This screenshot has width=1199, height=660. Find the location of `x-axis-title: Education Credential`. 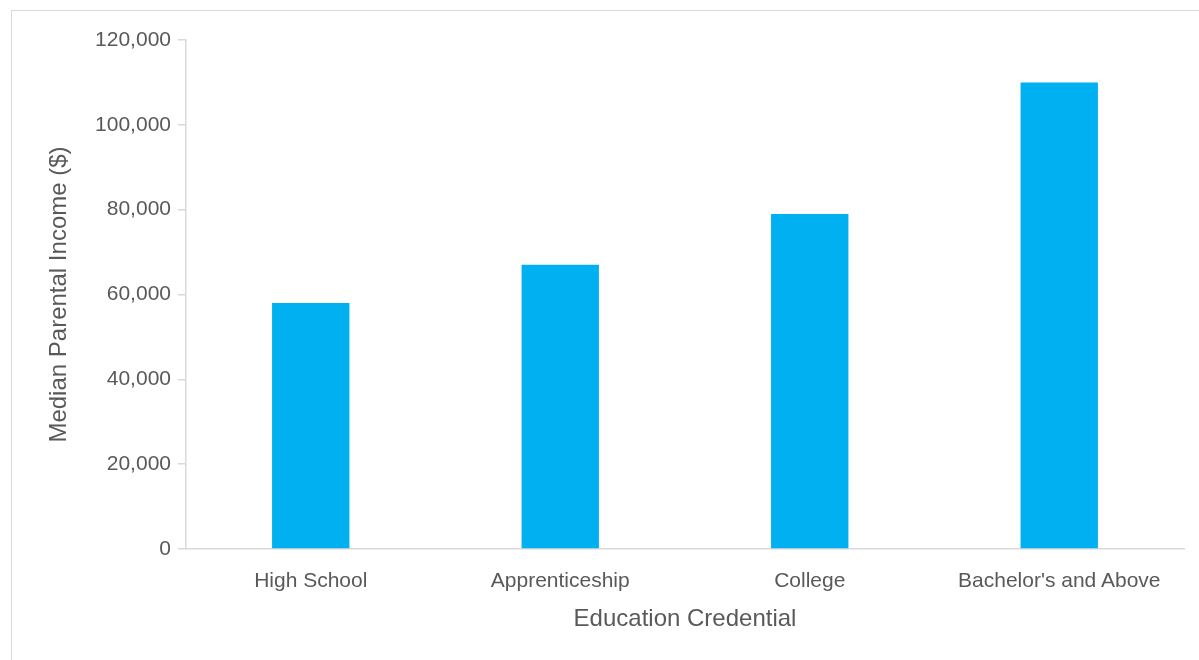

x-axis-title: Education Credential is located at coordinates (685, 618).